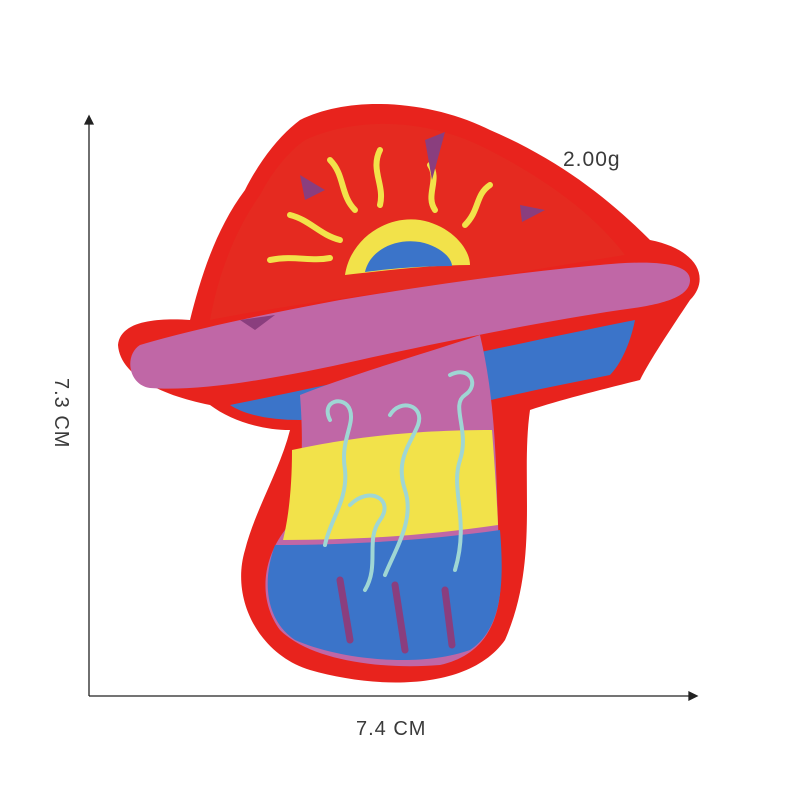 This screenshot has width=800, height=800. Describe the element at coordinates (408, 256) in the screenshot. I see `sun-core` at that location.